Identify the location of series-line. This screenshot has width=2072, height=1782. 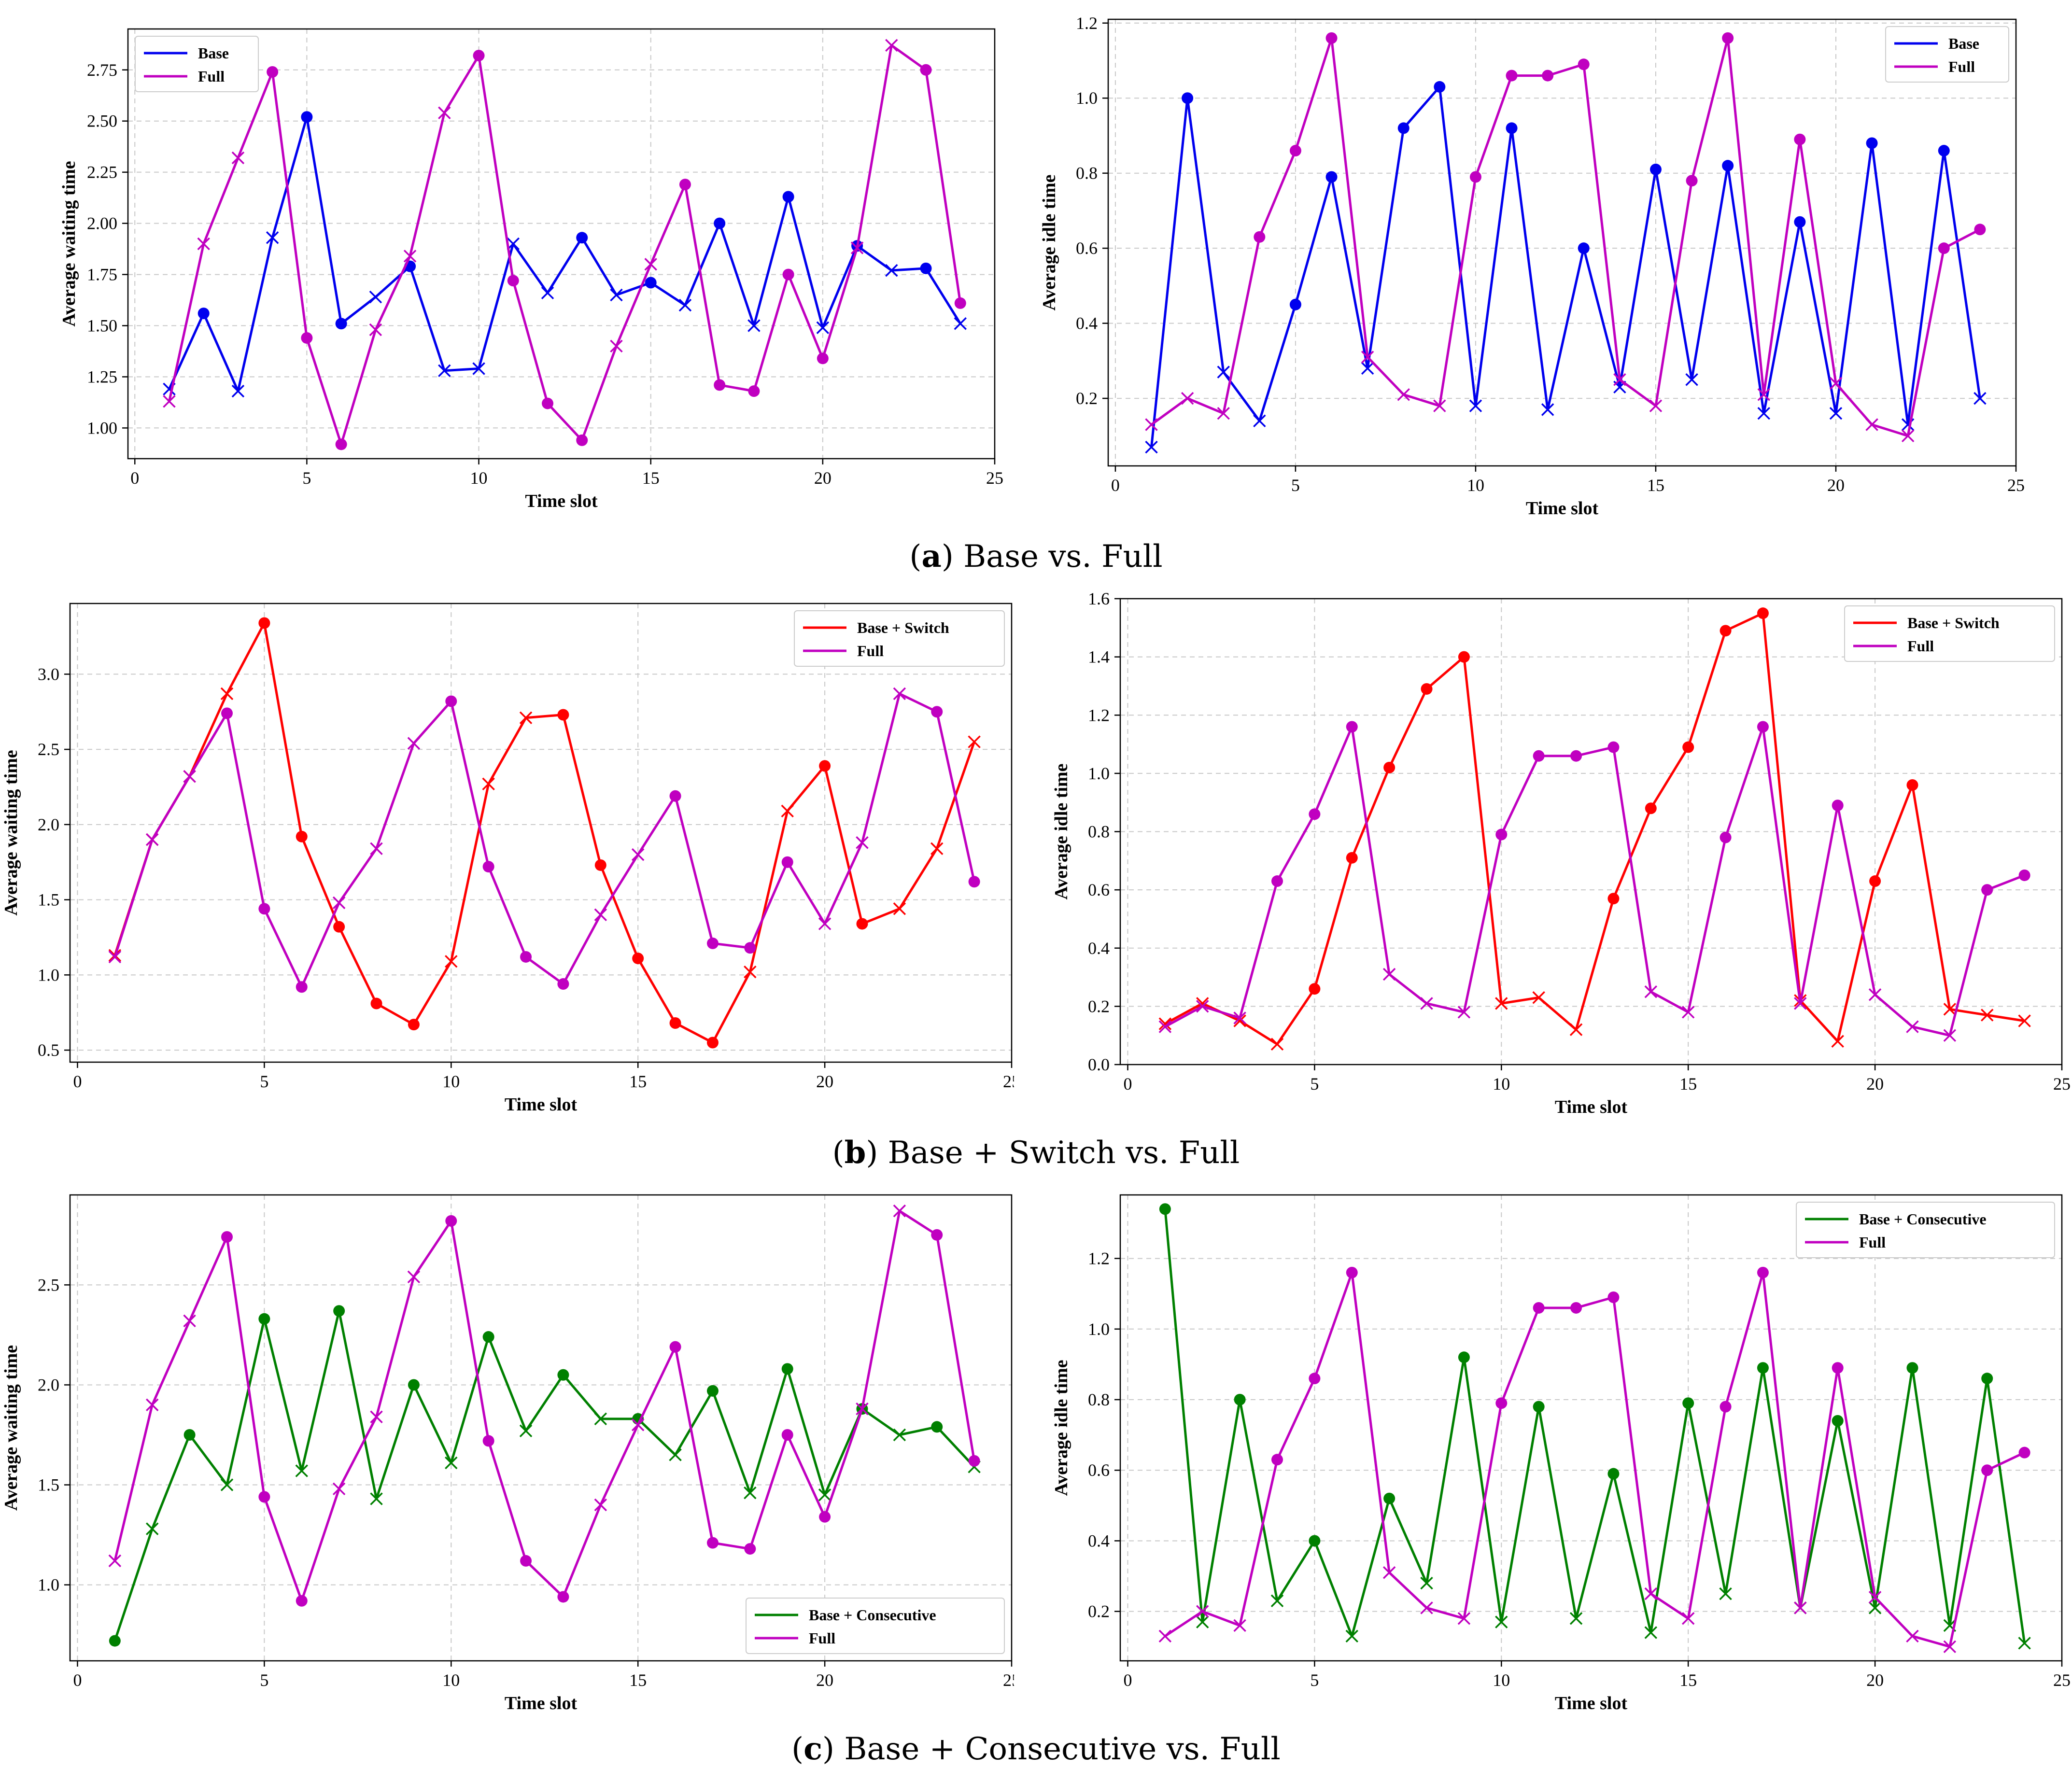
(565, 245).